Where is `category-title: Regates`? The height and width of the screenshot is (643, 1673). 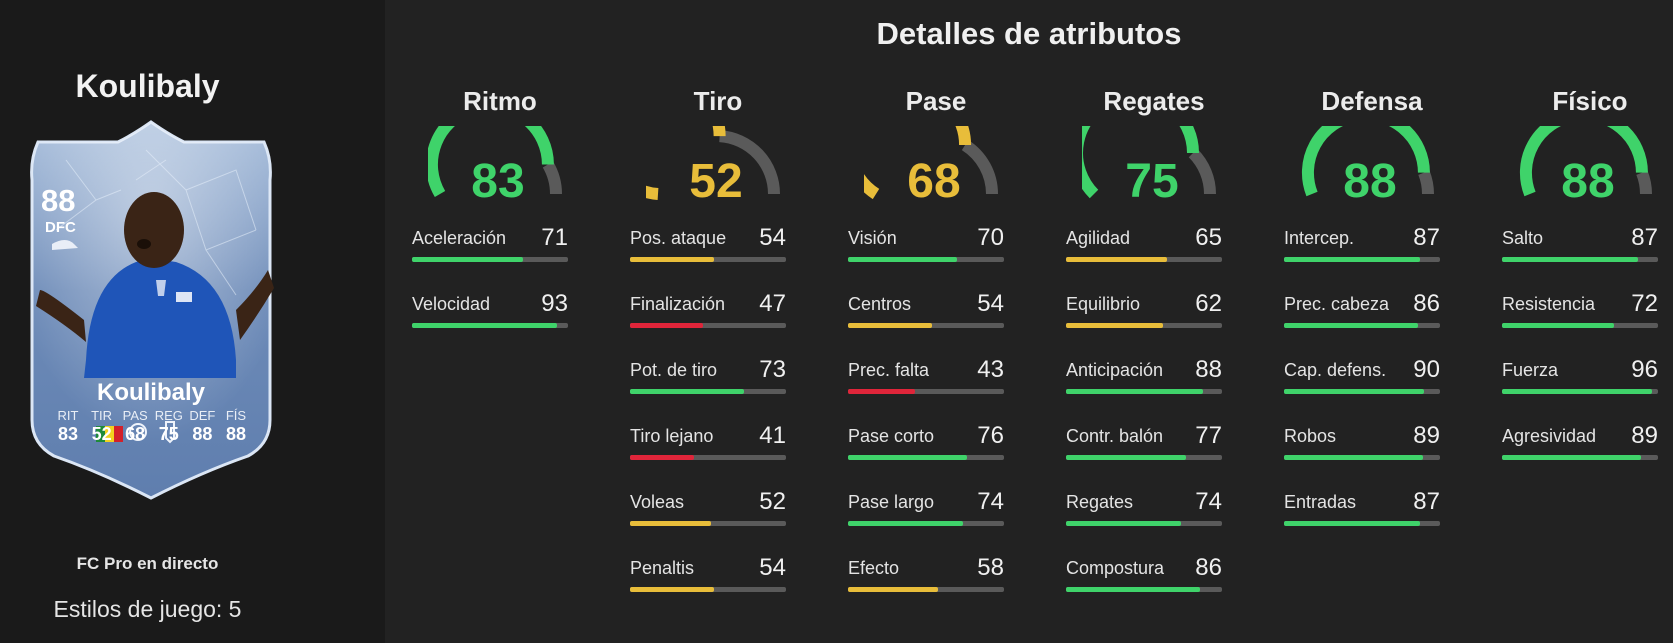 category-title: Regates is located at coordinates (1154, 101).